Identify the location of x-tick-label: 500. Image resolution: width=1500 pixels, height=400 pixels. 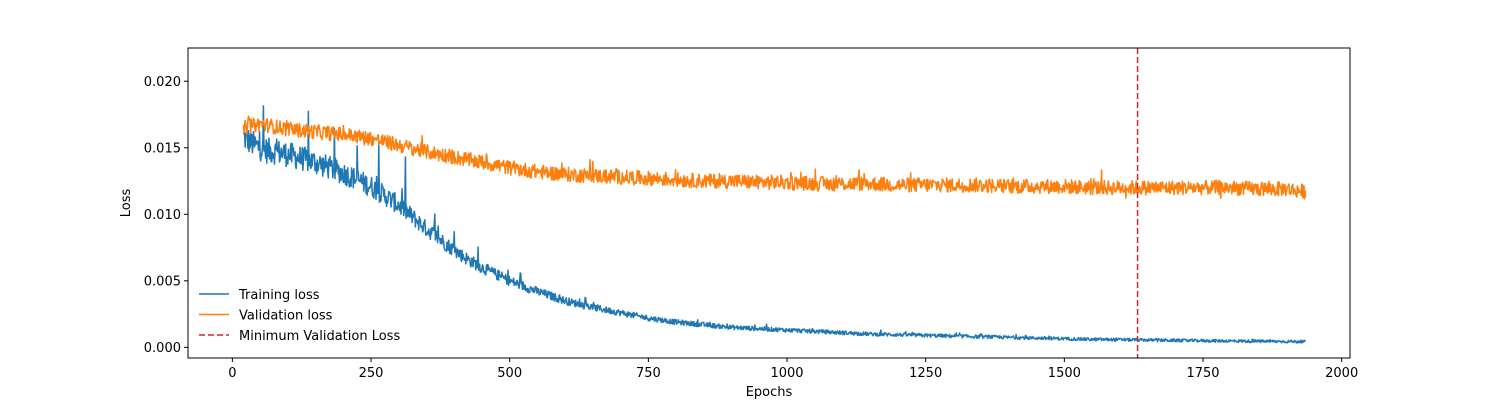
(509, 373).